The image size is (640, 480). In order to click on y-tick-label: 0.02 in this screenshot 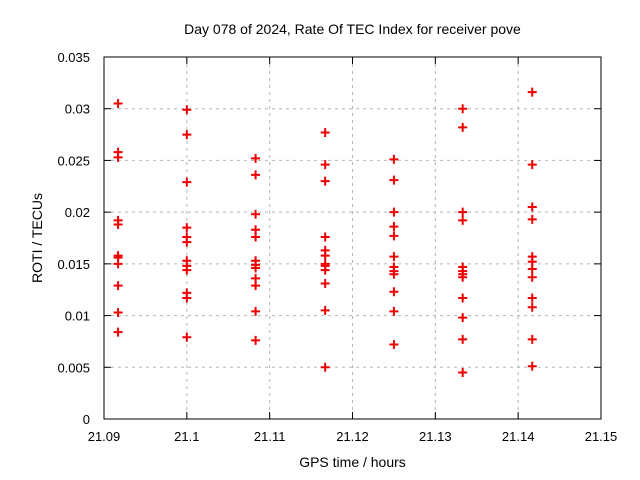, I will do `click(77, 212)`.